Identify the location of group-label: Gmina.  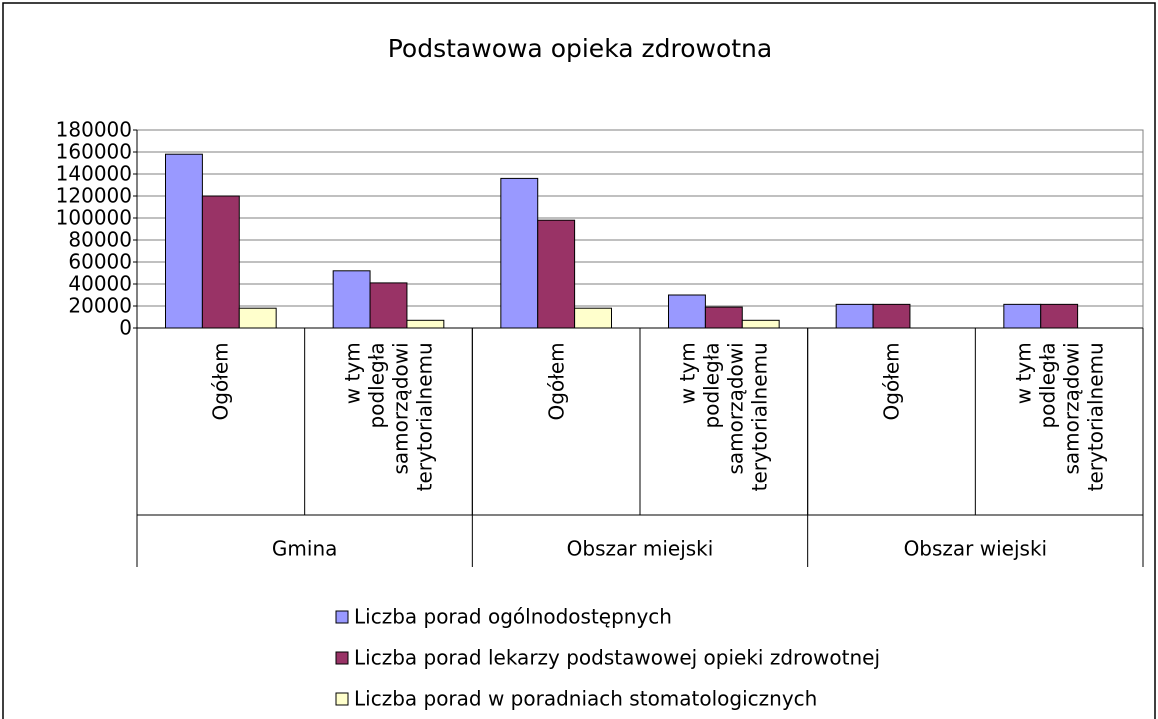
(304, 549).